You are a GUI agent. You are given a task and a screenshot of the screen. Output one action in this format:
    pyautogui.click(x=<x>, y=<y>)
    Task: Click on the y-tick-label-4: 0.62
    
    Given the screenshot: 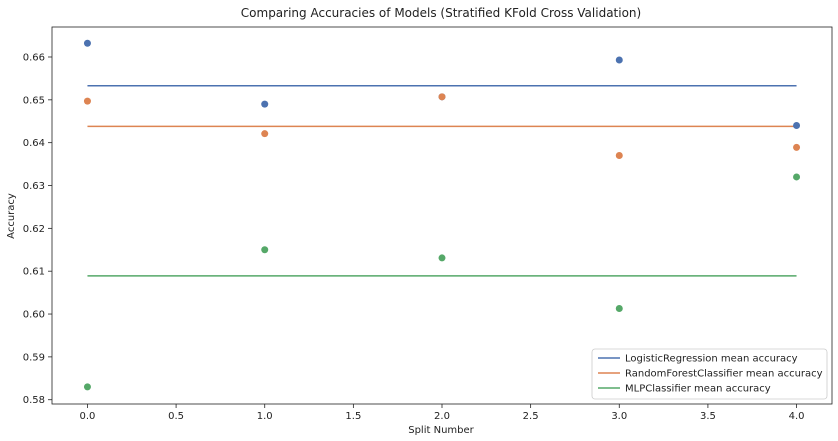 What is the action you would take?
    pyautogui.click(x=34, y=229)
    